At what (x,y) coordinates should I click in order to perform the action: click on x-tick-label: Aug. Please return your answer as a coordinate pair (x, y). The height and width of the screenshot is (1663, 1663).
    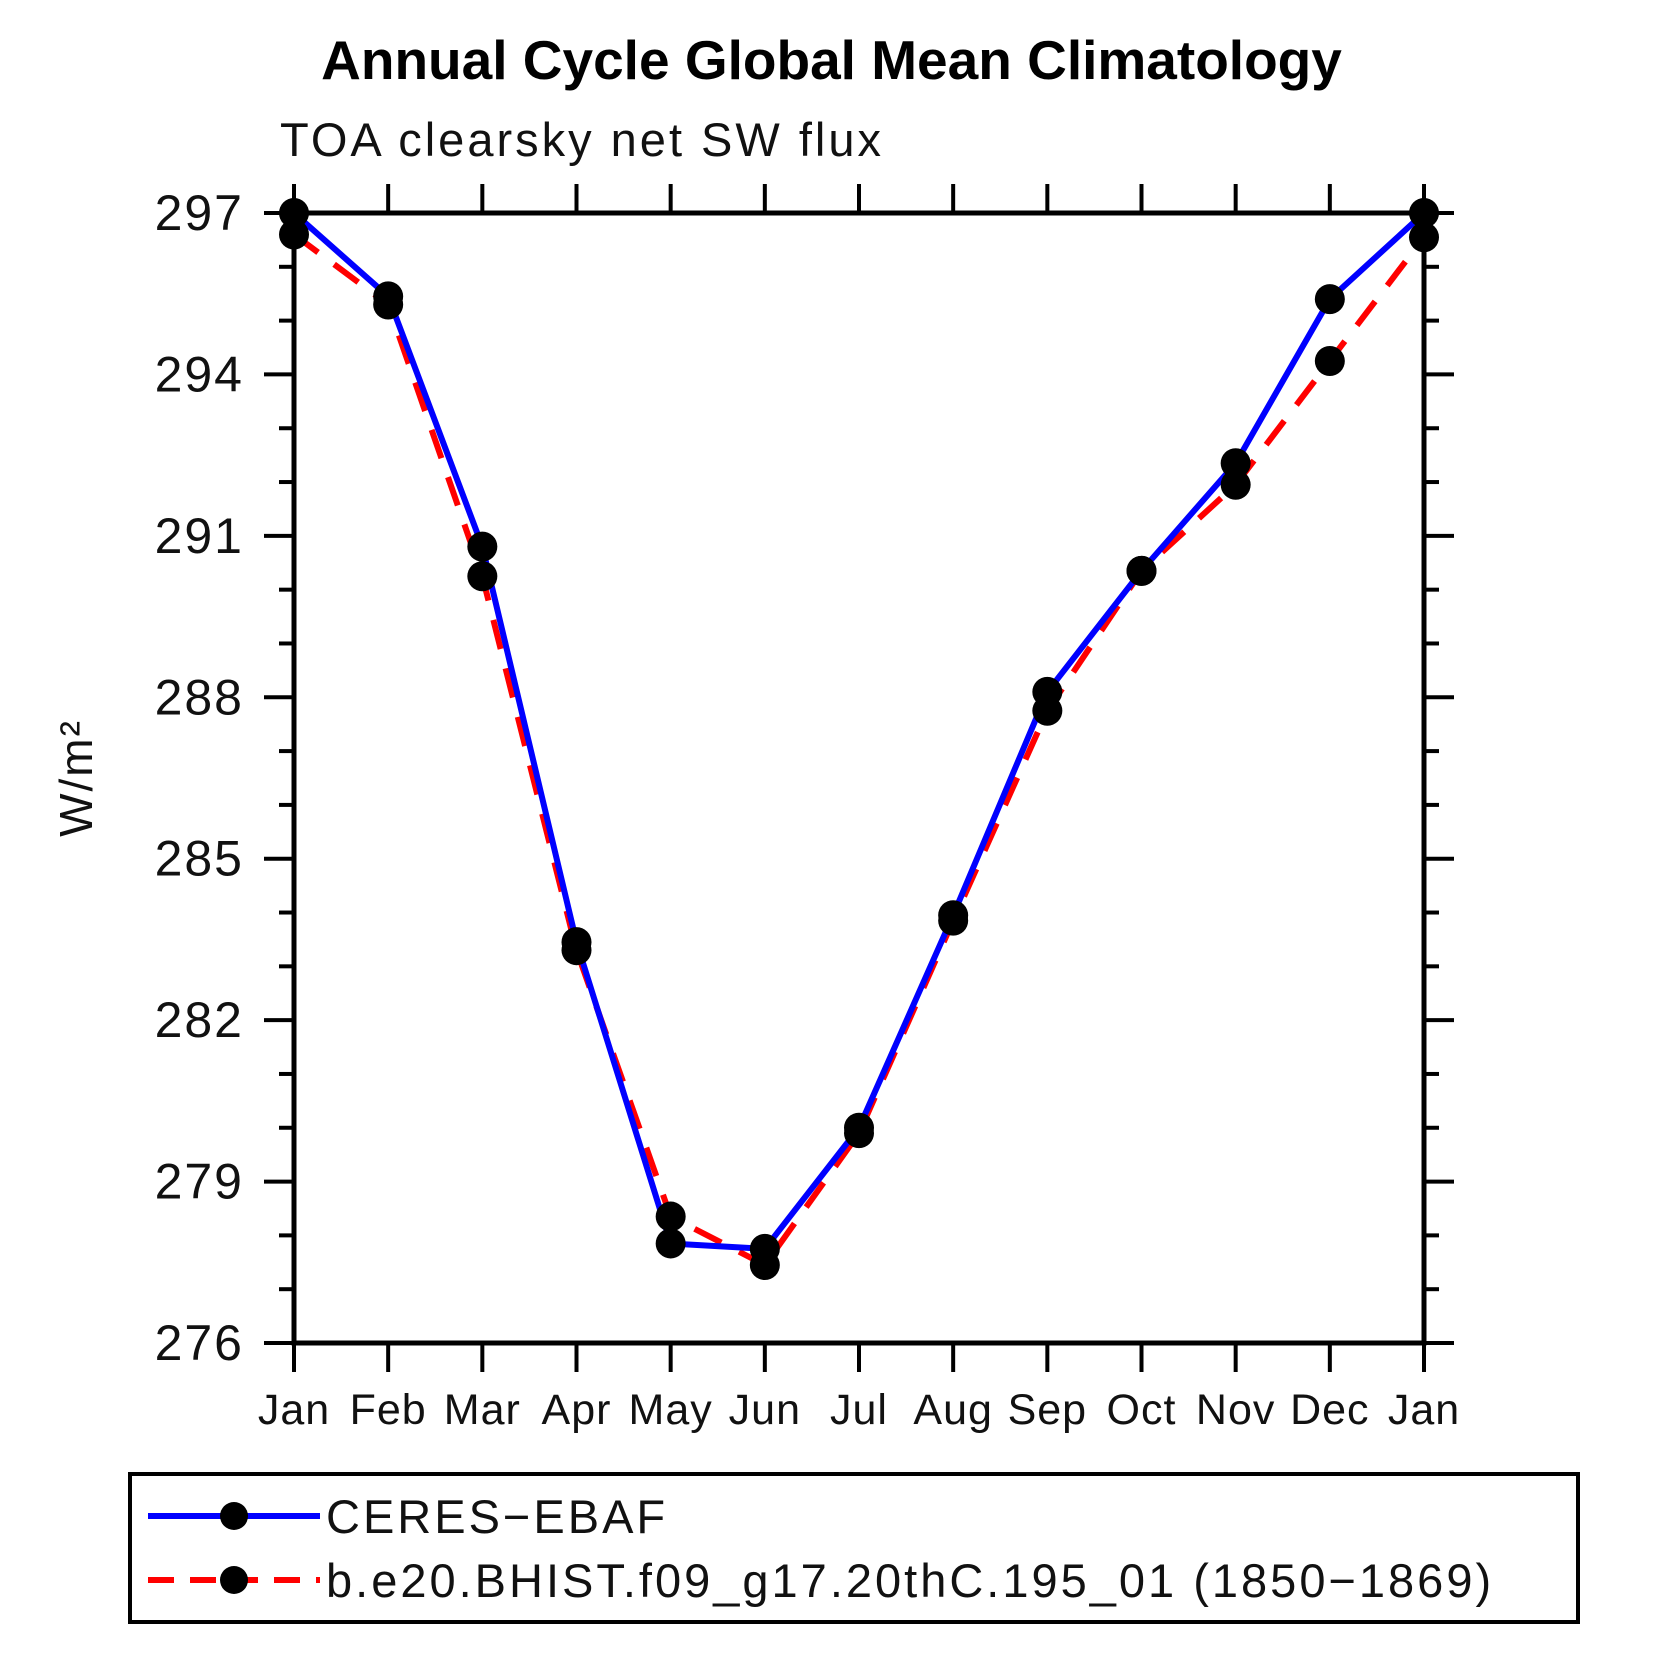
    Looking at the image, I should click on (953, 1410).